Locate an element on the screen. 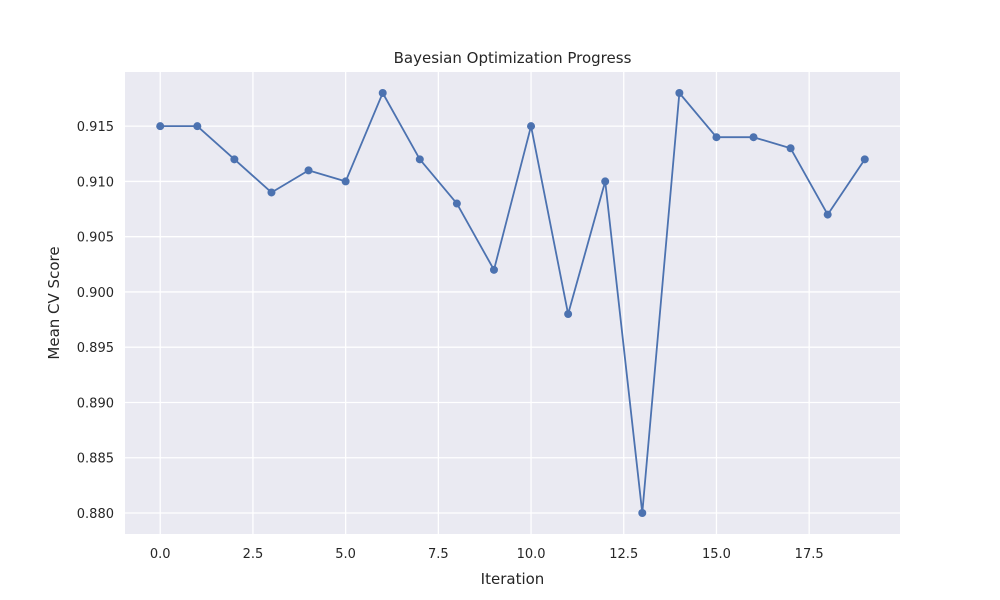  y-tick-label: 0.910 is located at coordinates (95, 182).